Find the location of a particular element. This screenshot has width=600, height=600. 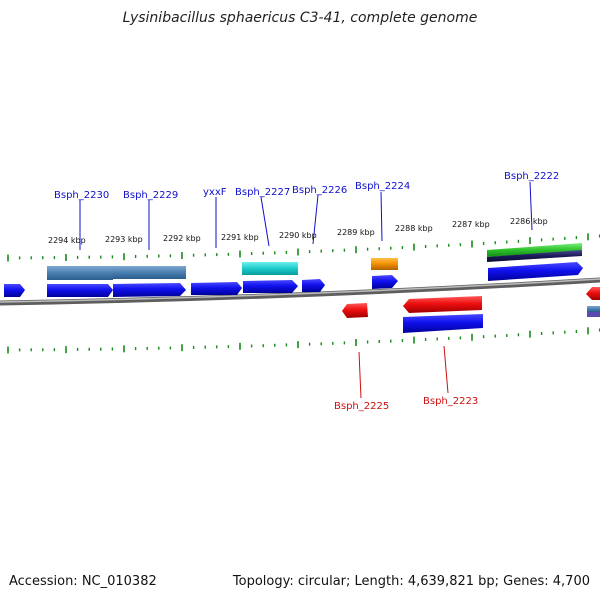

scale-label: 2289 kbp is located at coordinates (356, 232).